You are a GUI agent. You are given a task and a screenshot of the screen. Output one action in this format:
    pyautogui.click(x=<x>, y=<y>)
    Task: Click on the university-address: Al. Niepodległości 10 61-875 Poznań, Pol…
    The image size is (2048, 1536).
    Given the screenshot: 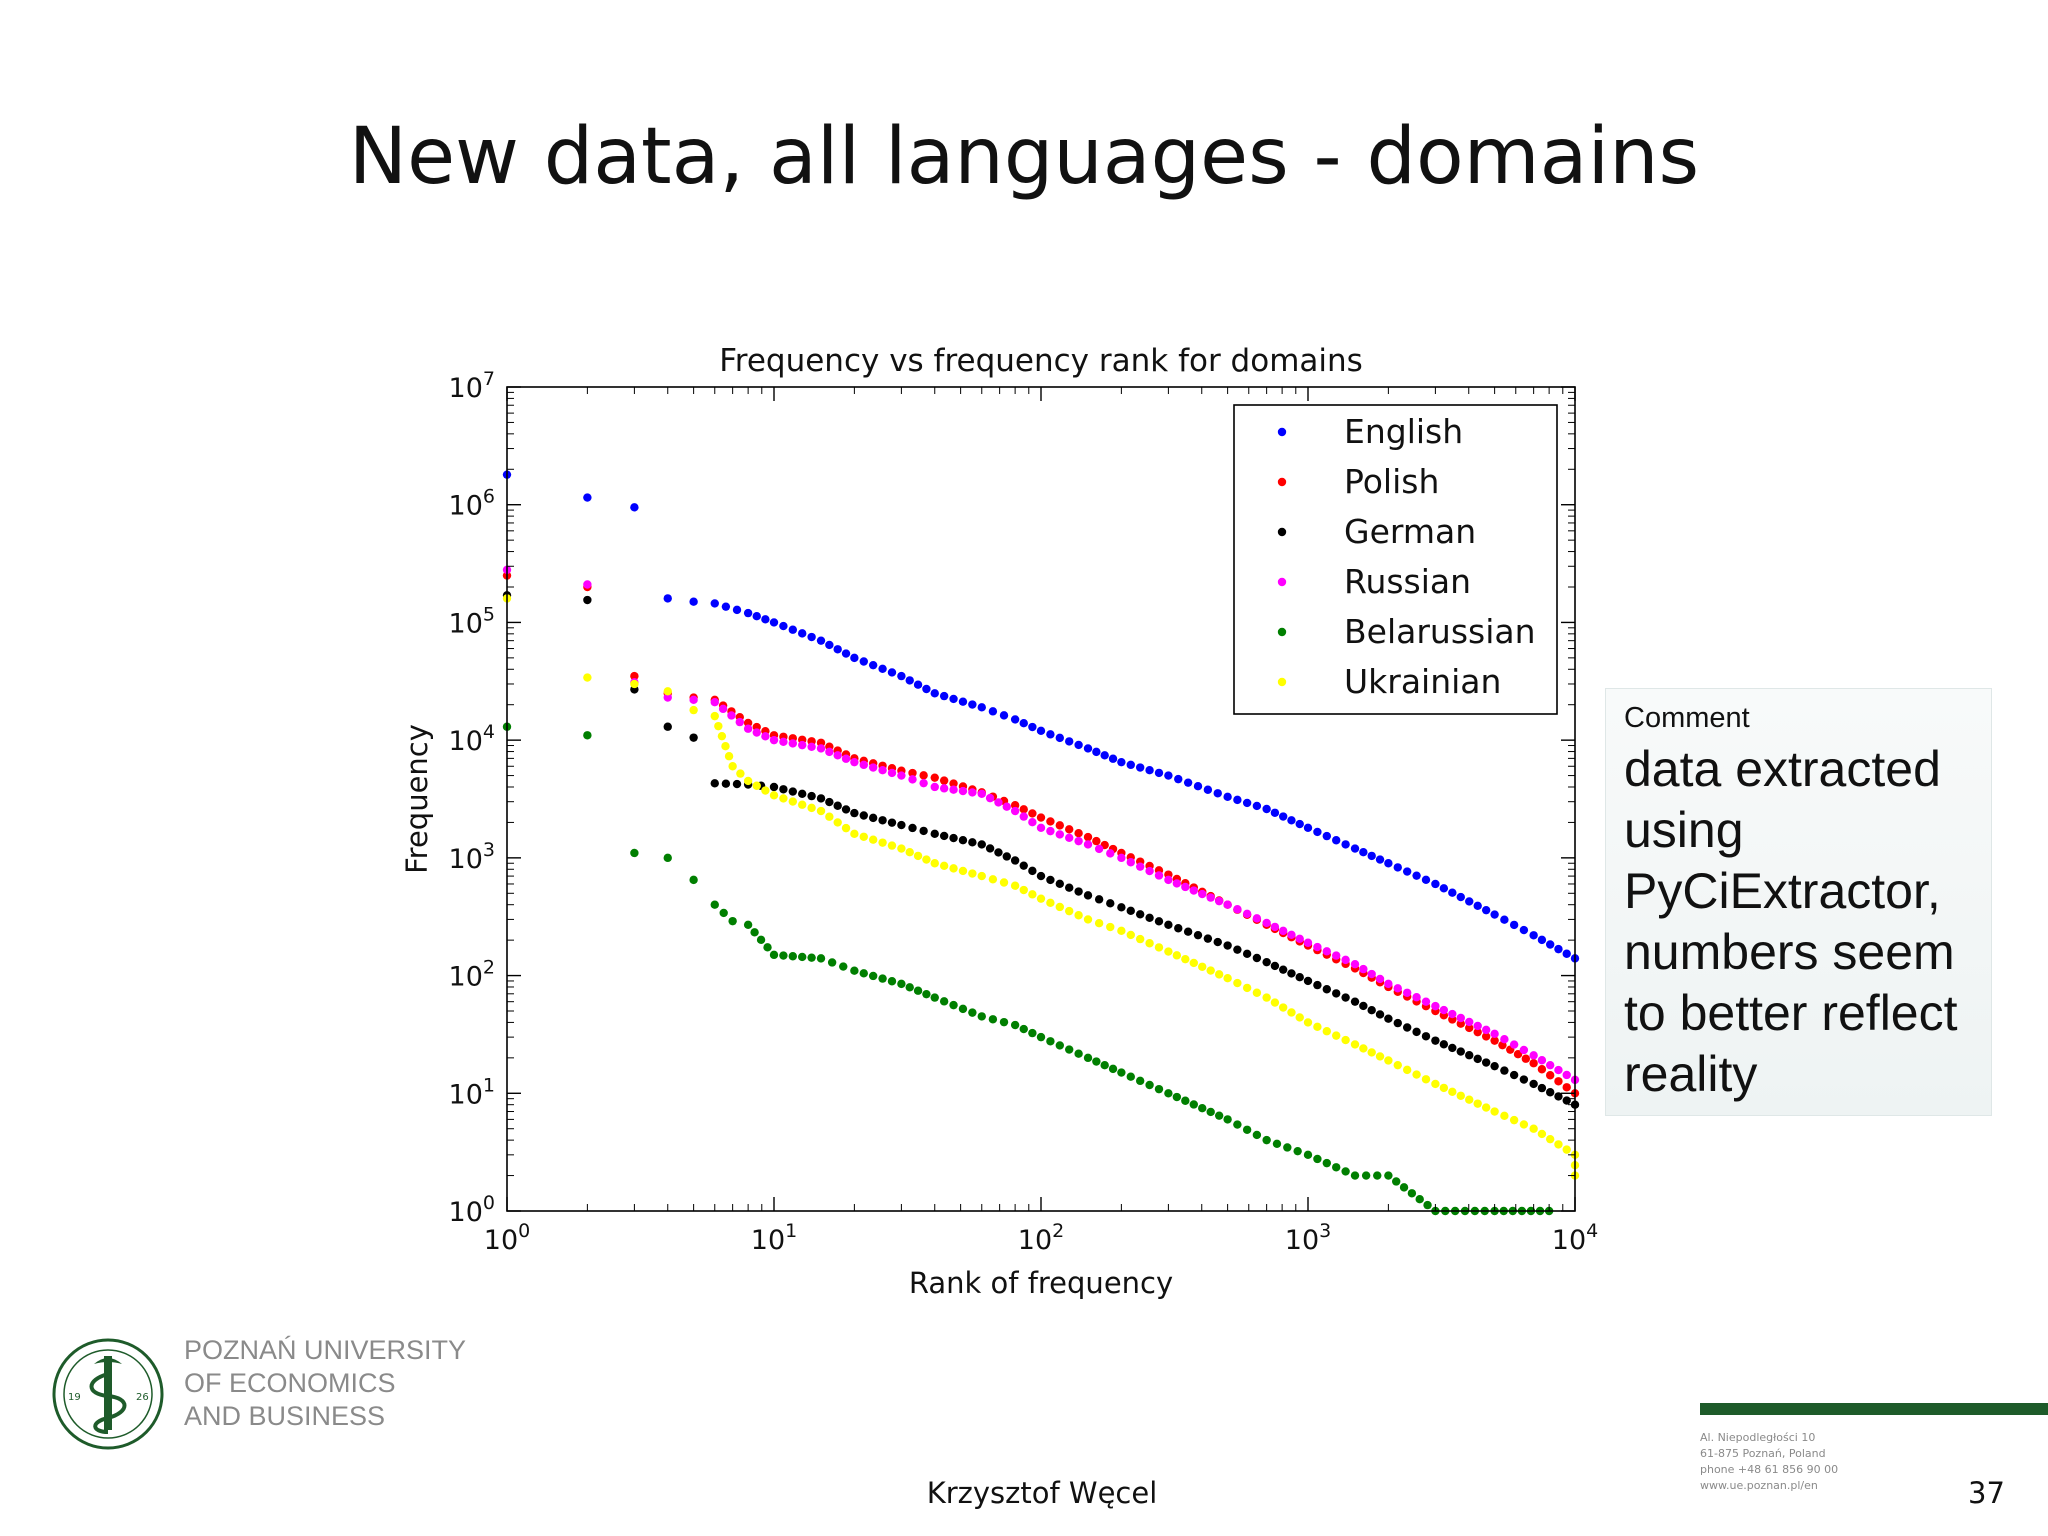 What is the action you would take?
    pyautogui.click(x=1769, y=1461)
    